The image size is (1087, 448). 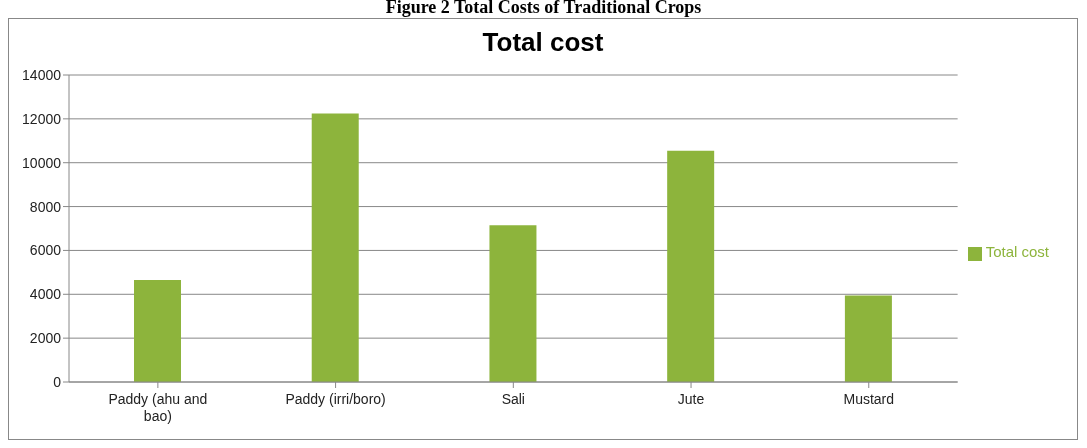 What do you see at coordinates (543, 43) in the screenshot?
I see `chart-subtitle: Total cost` at bounding box center [543, 43].